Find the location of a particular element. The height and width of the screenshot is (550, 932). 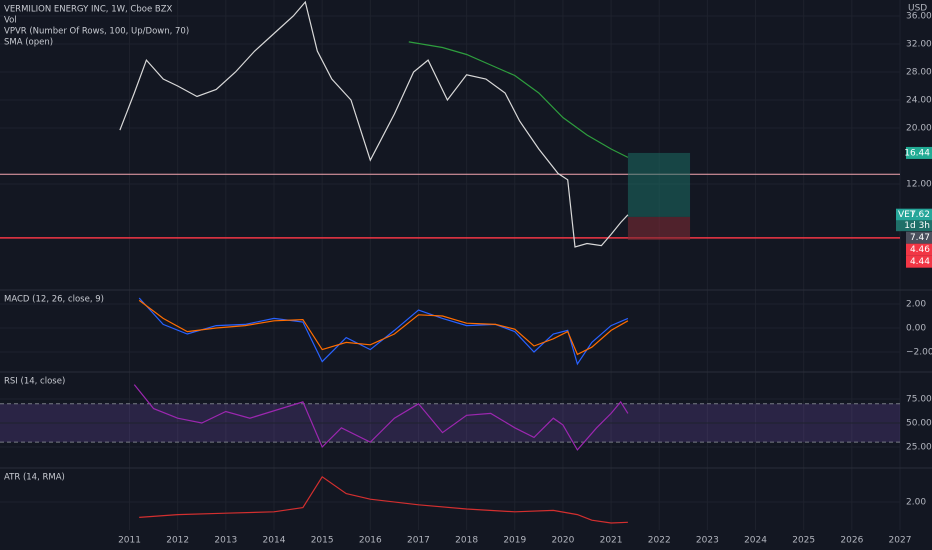

y-tick-label: 50.00 is located at coordinates (919, 423).